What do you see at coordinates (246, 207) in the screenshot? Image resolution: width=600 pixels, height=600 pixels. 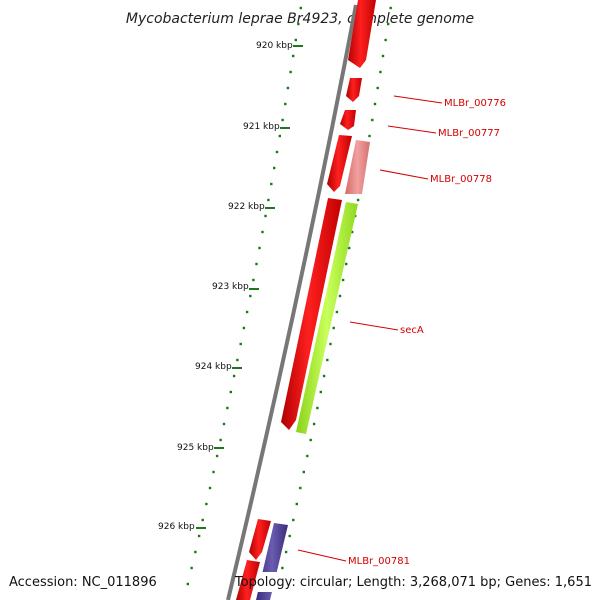 I see `tick-label: 922 kbp` at bounding box center [246, 207].